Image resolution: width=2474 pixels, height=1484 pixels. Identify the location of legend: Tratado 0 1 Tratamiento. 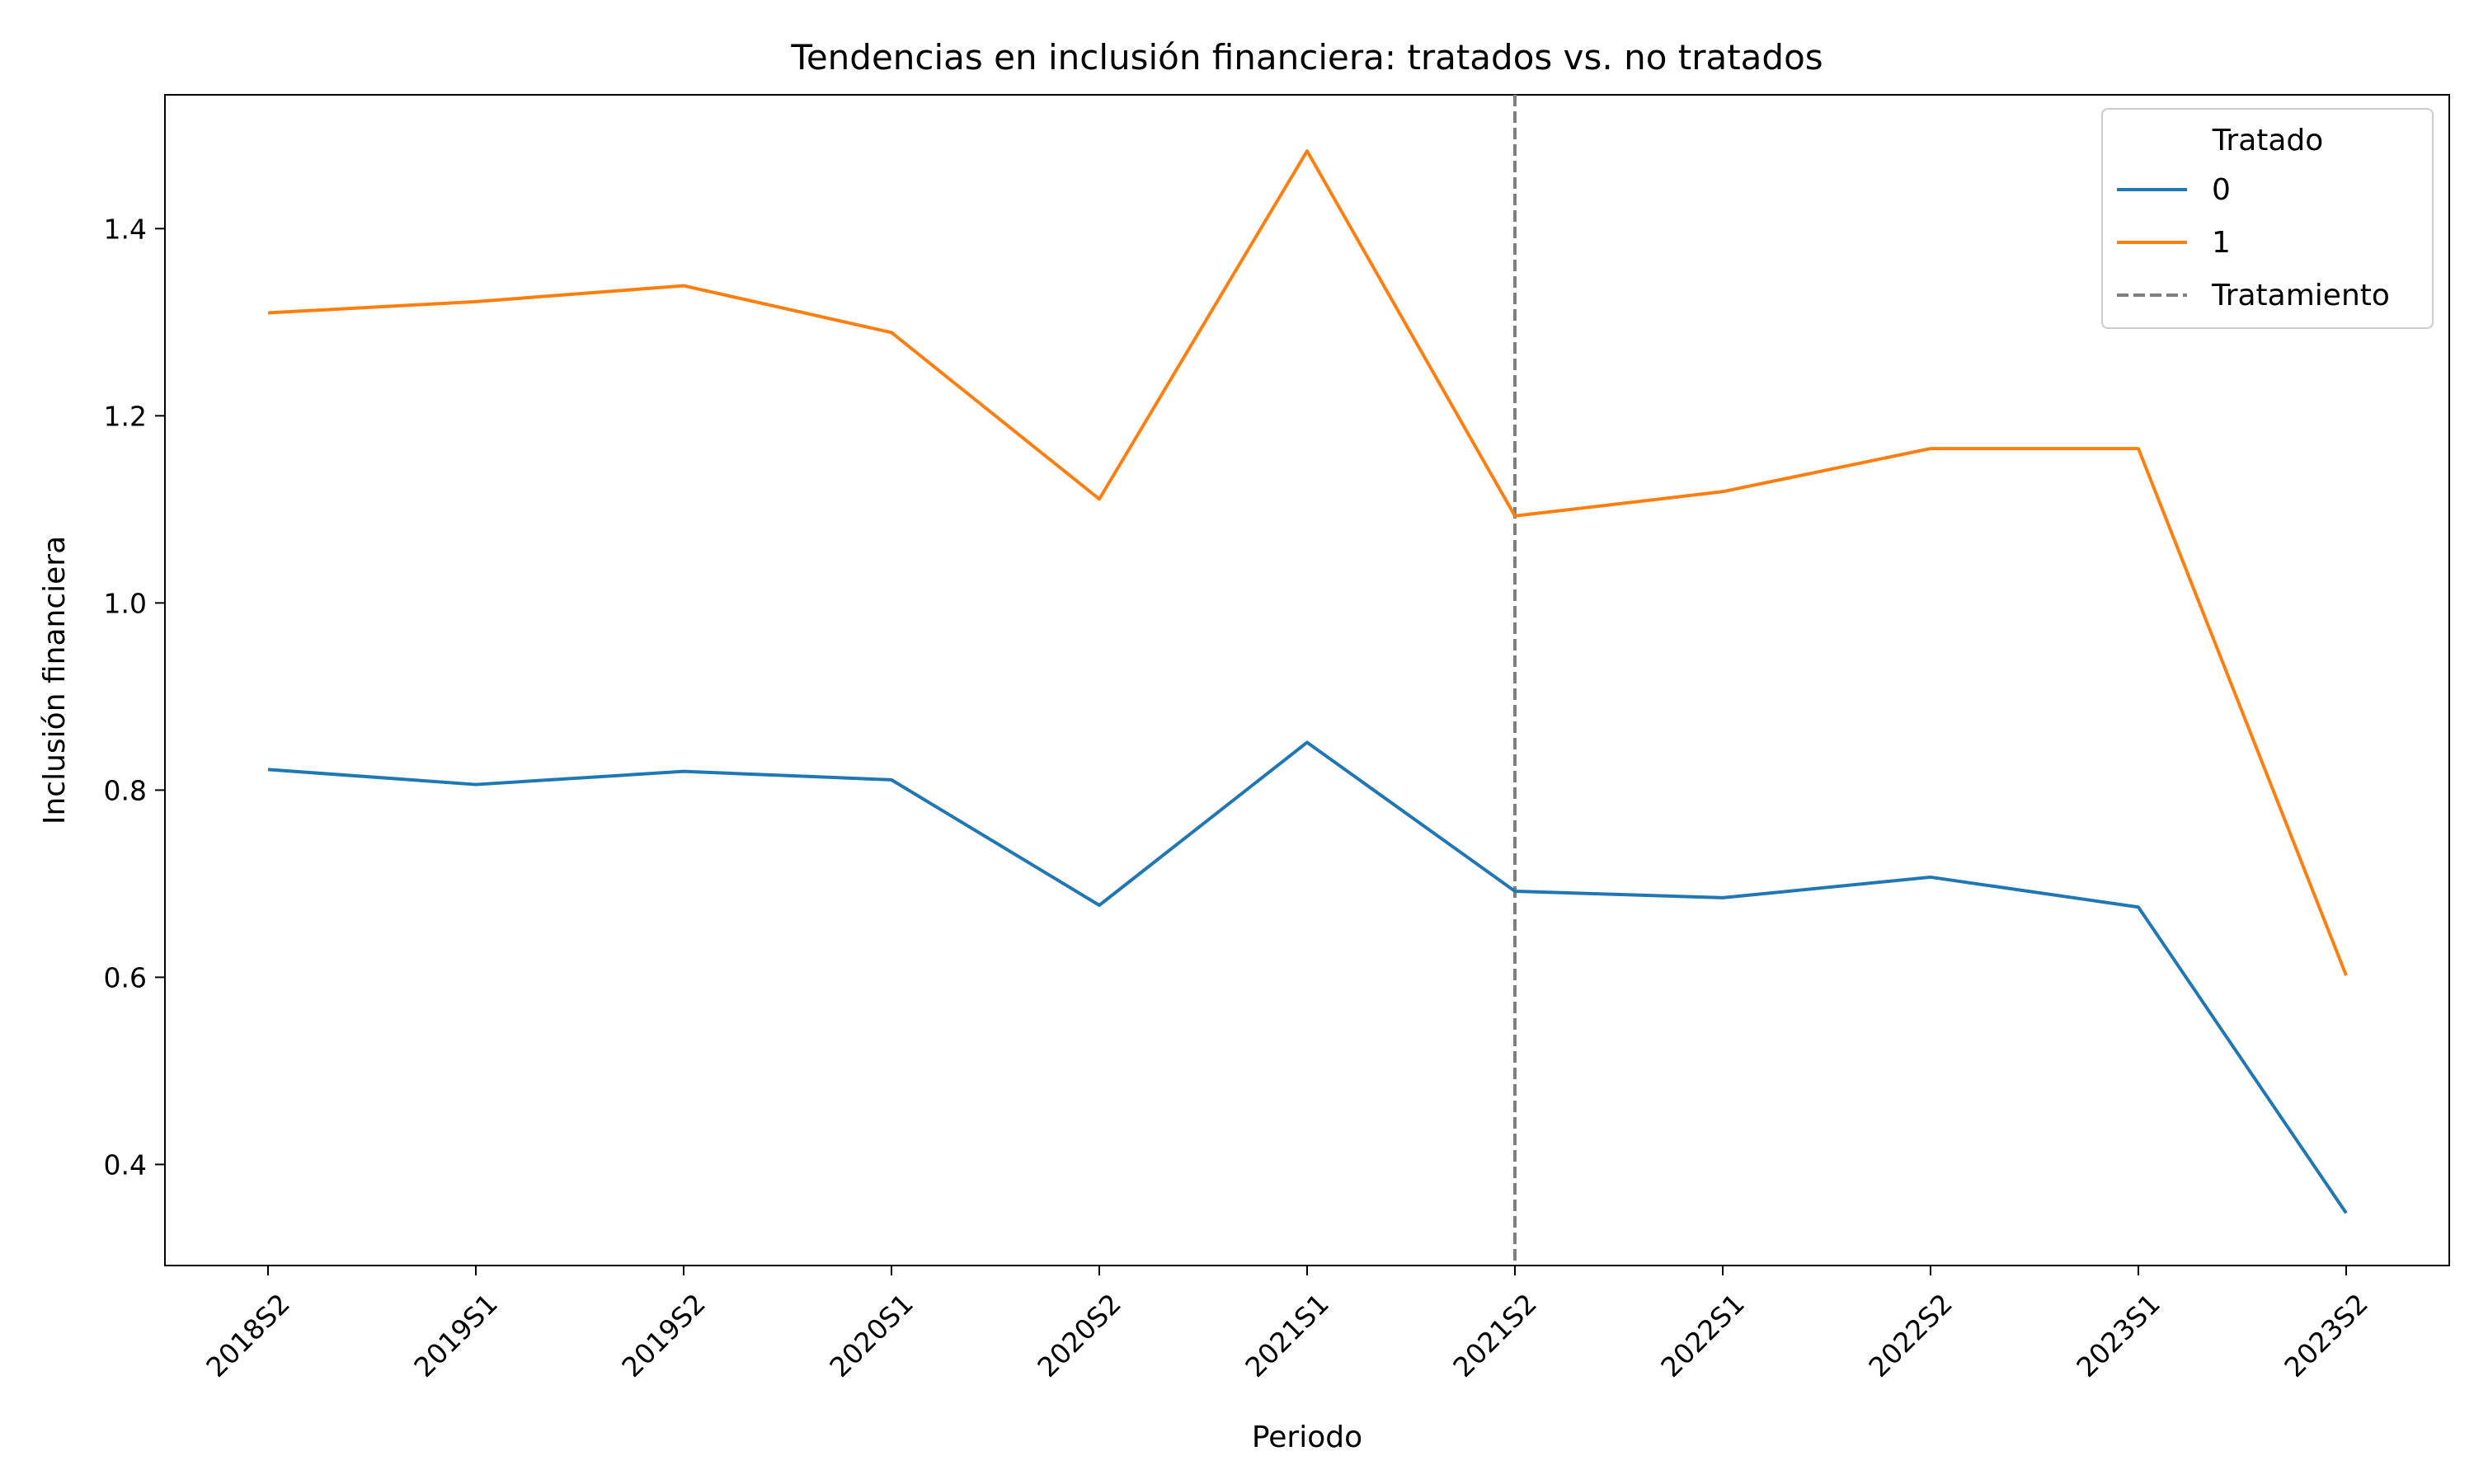
(2267, 219).